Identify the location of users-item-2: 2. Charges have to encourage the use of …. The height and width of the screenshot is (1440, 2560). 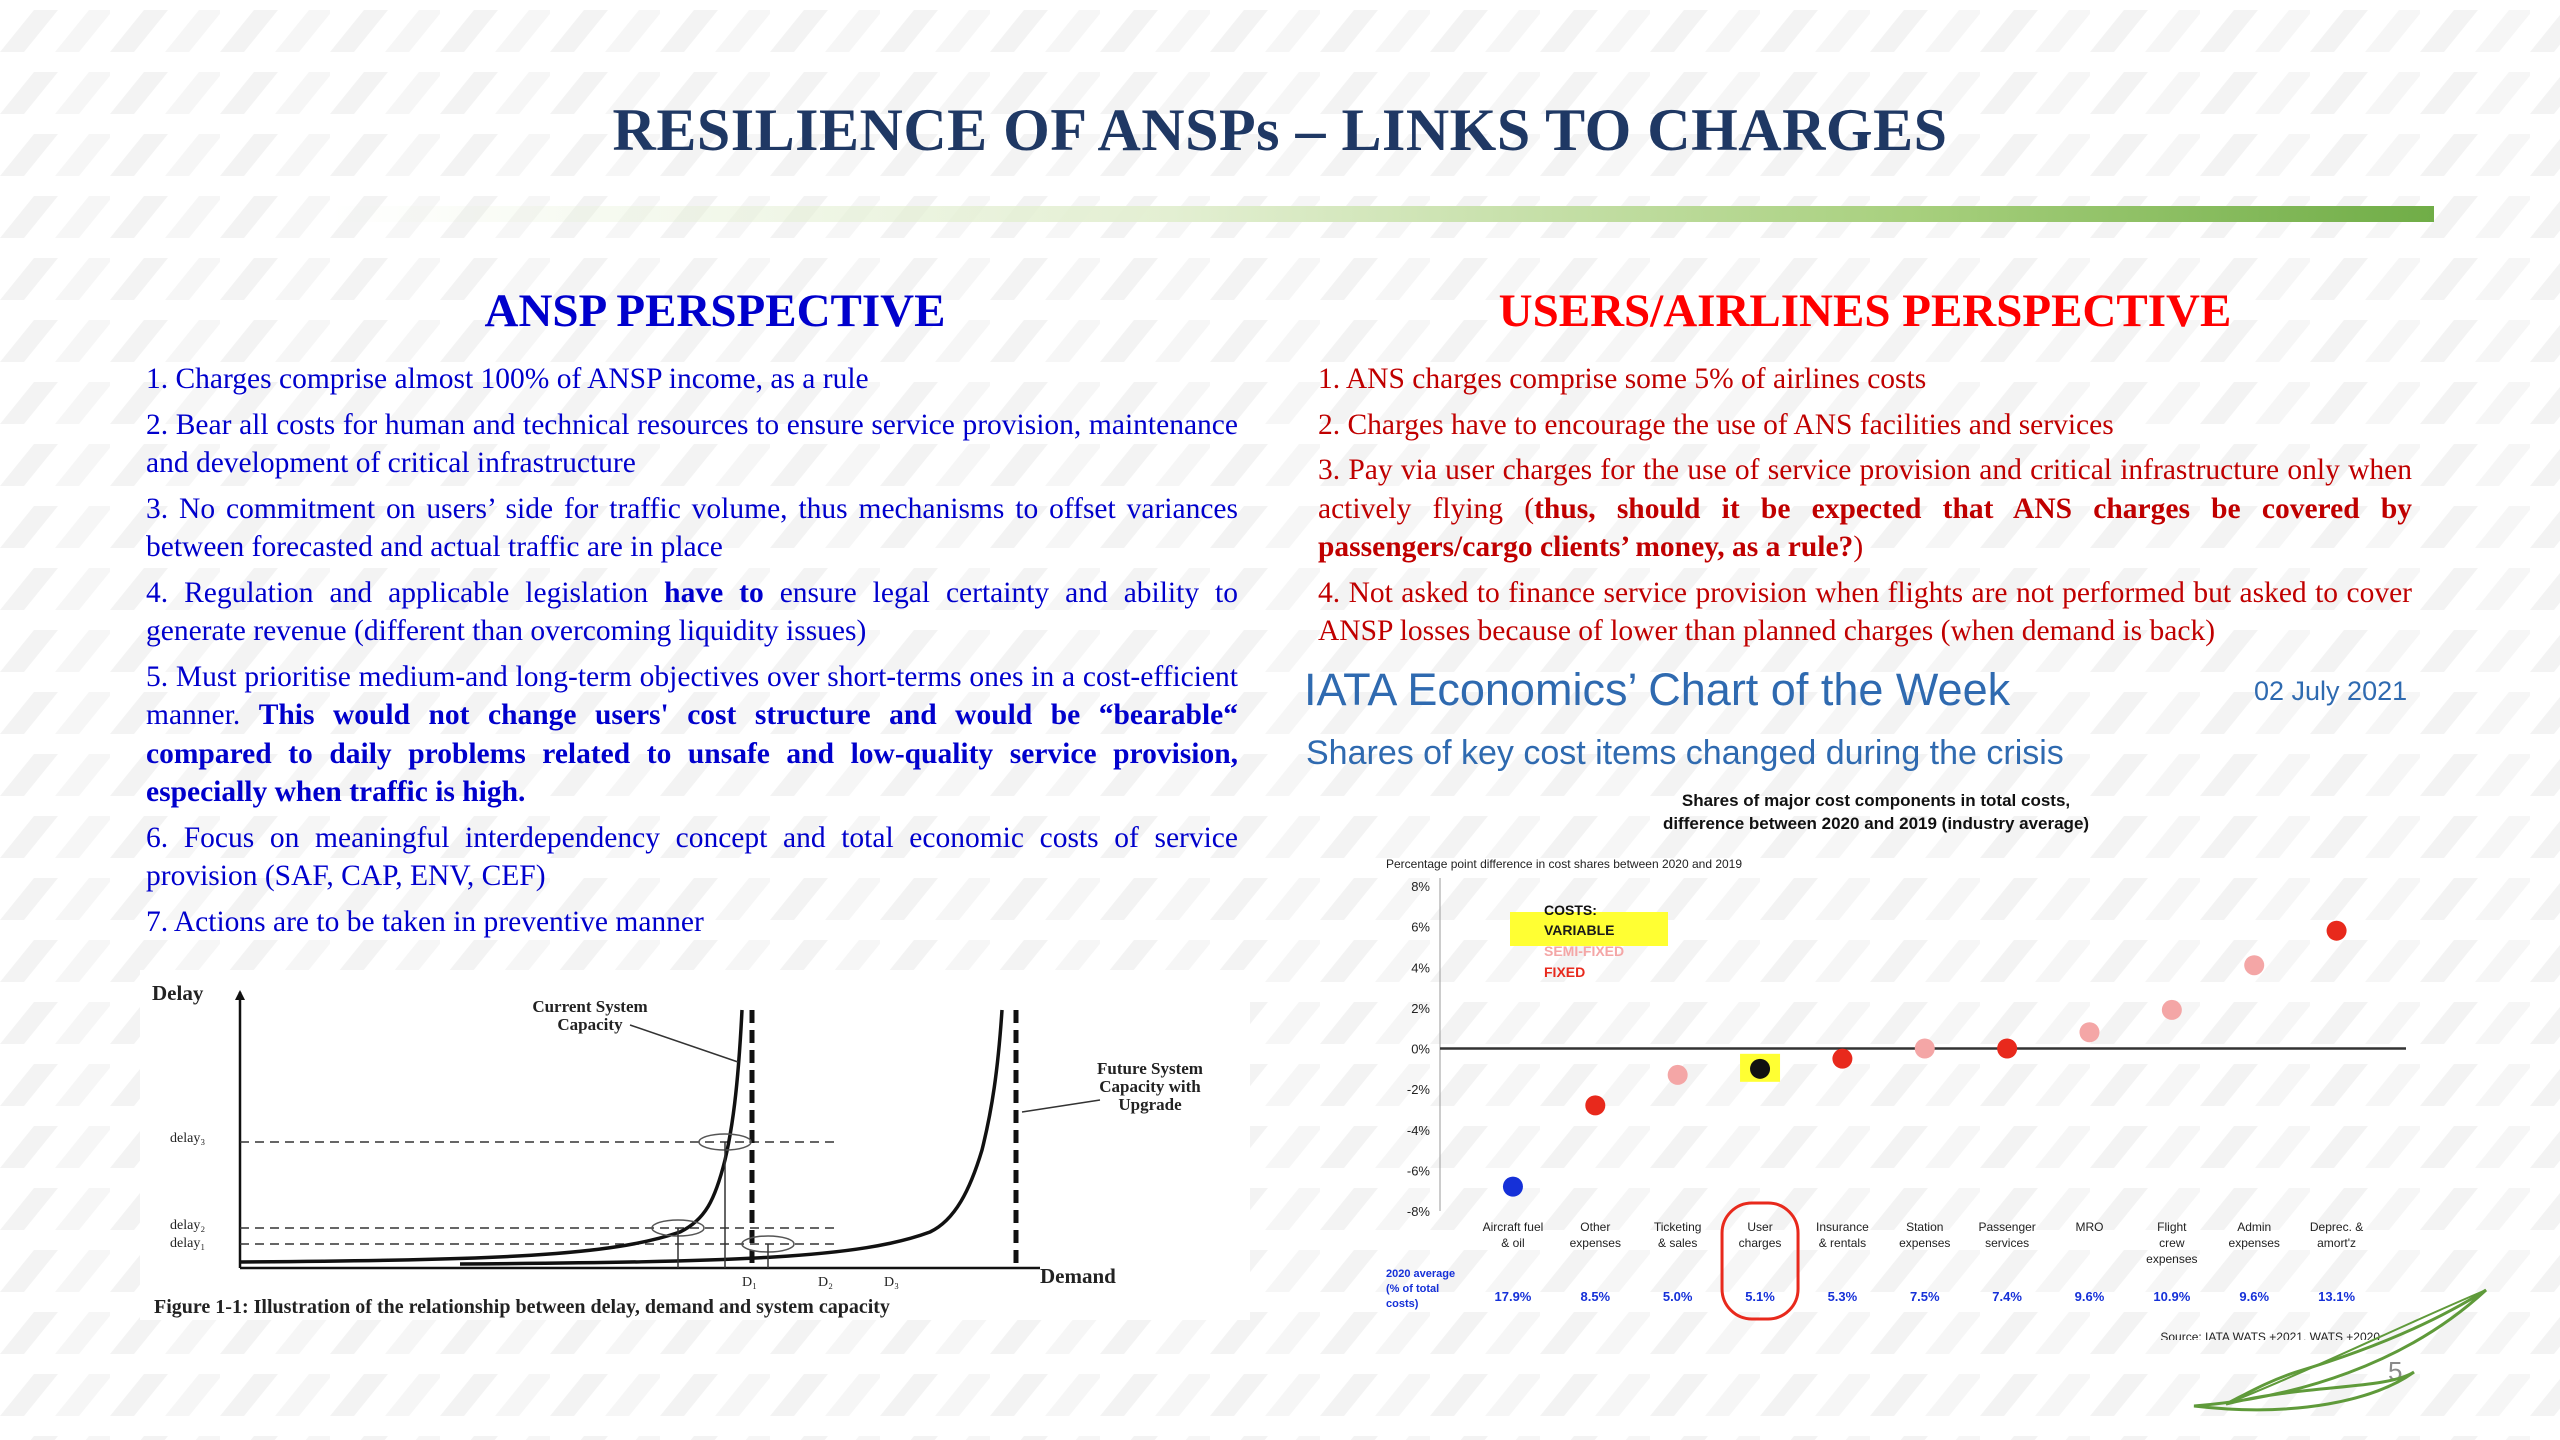
(1716, 424).